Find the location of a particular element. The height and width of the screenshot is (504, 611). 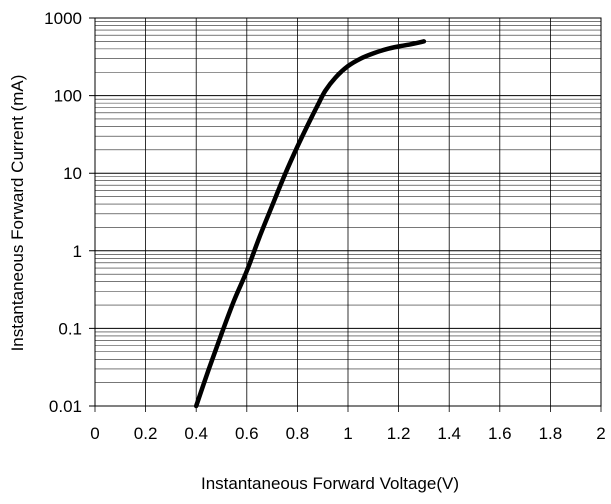

y-tick-label: 100 is located at coordinates (68, 96).